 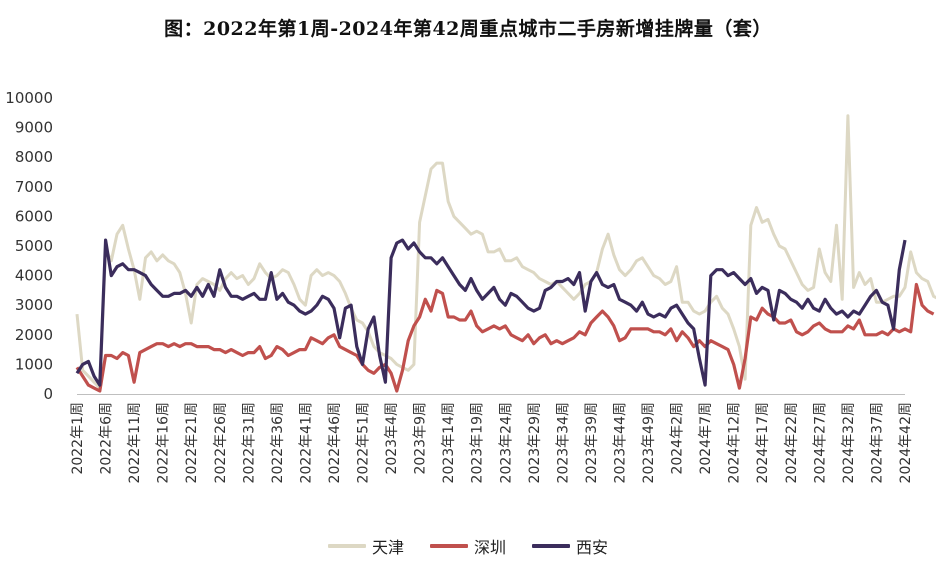 I want to click on y-tick-label: 8000, so click(x=34, y=157).